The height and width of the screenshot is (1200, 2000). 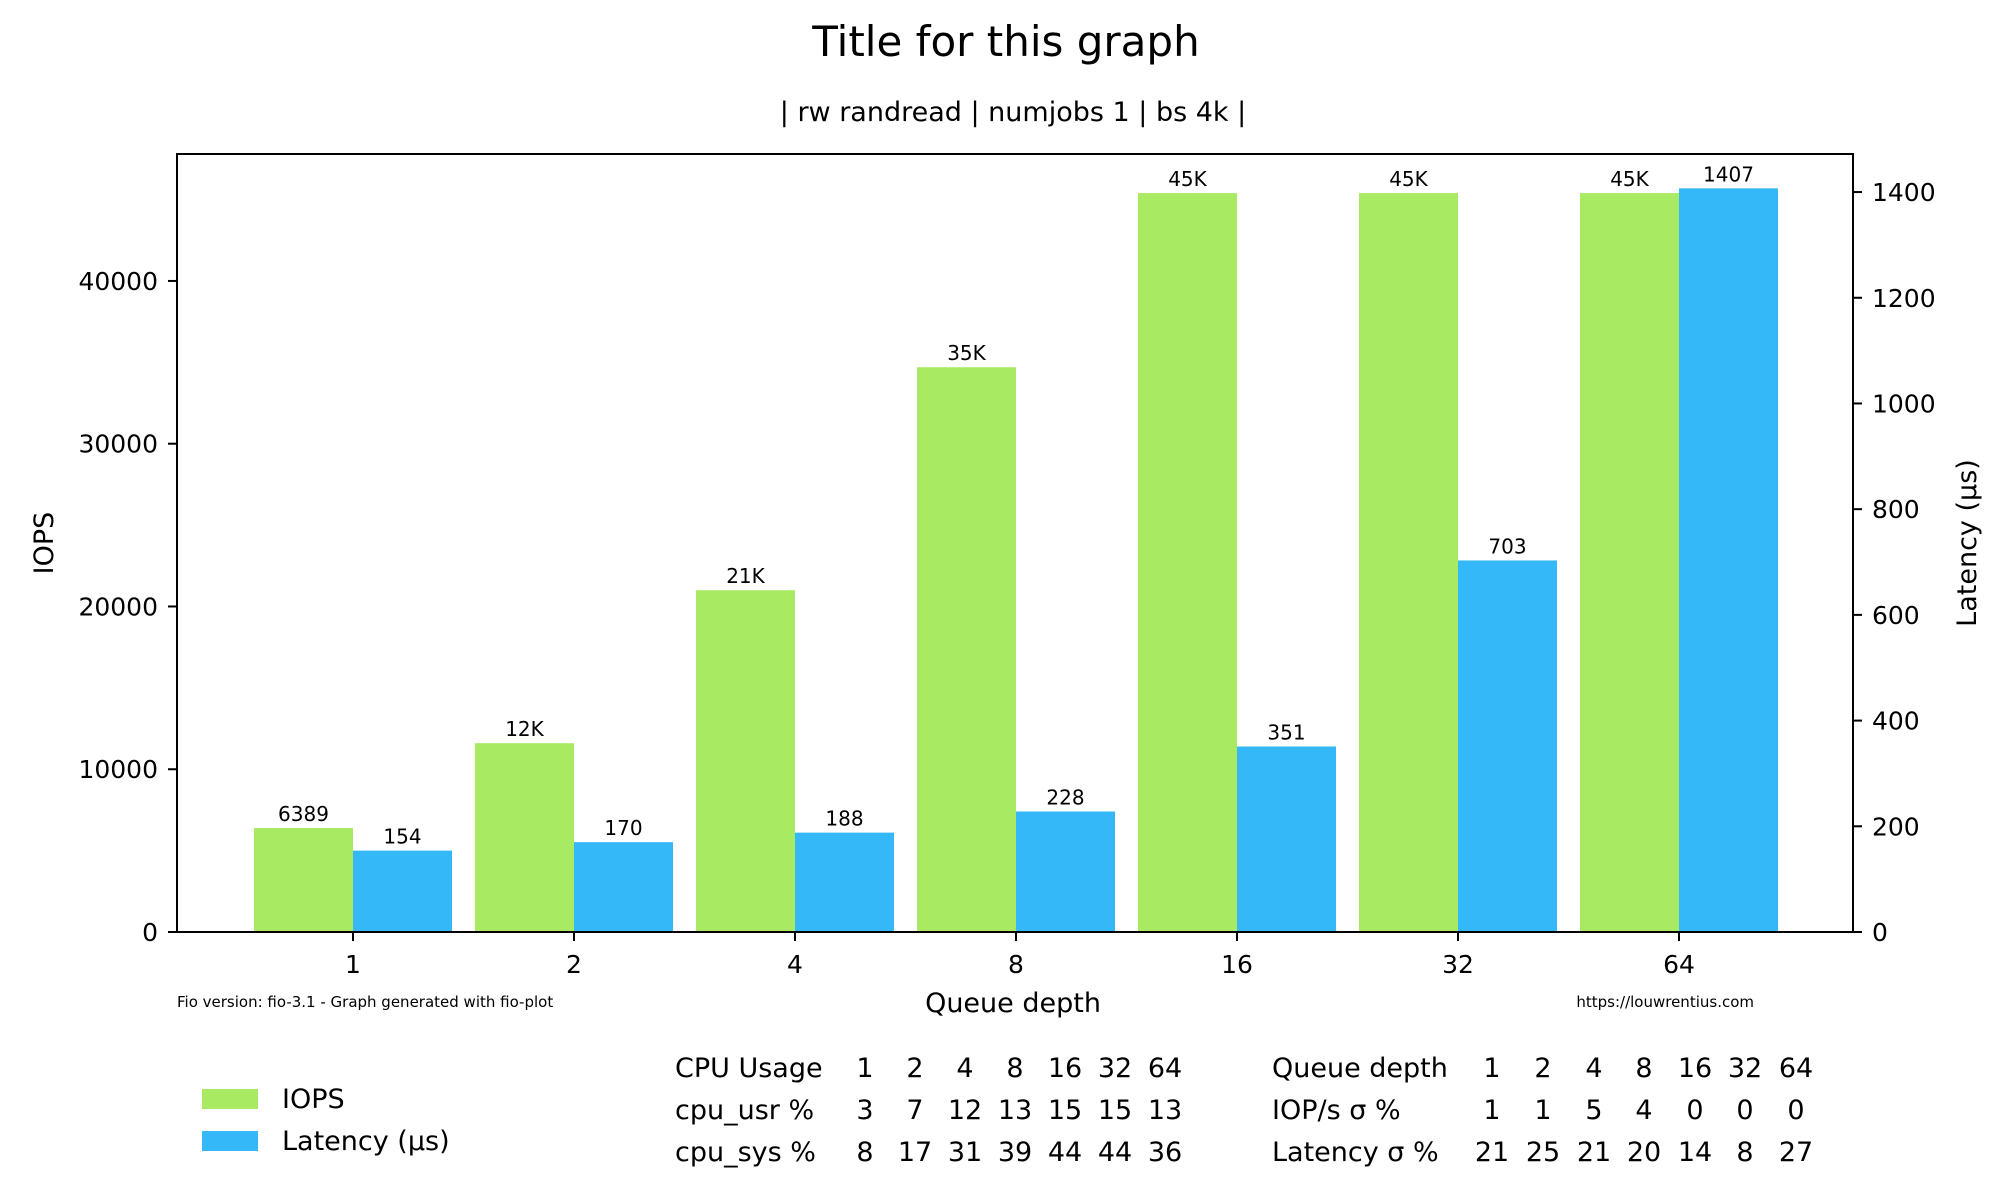 What do you see at coordinates (1629, 179) in the screenshot?
I see `bar-label-iops-qd-64: 45K` at bounding box center [1629, 179].